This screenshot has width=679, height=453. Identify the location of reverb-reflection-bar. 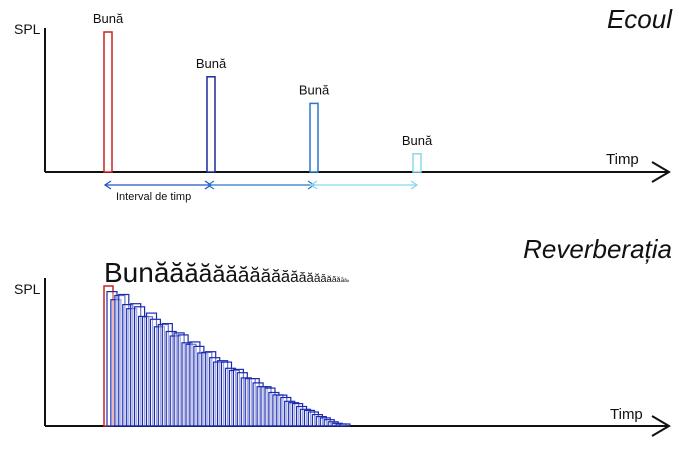
(345, 425).